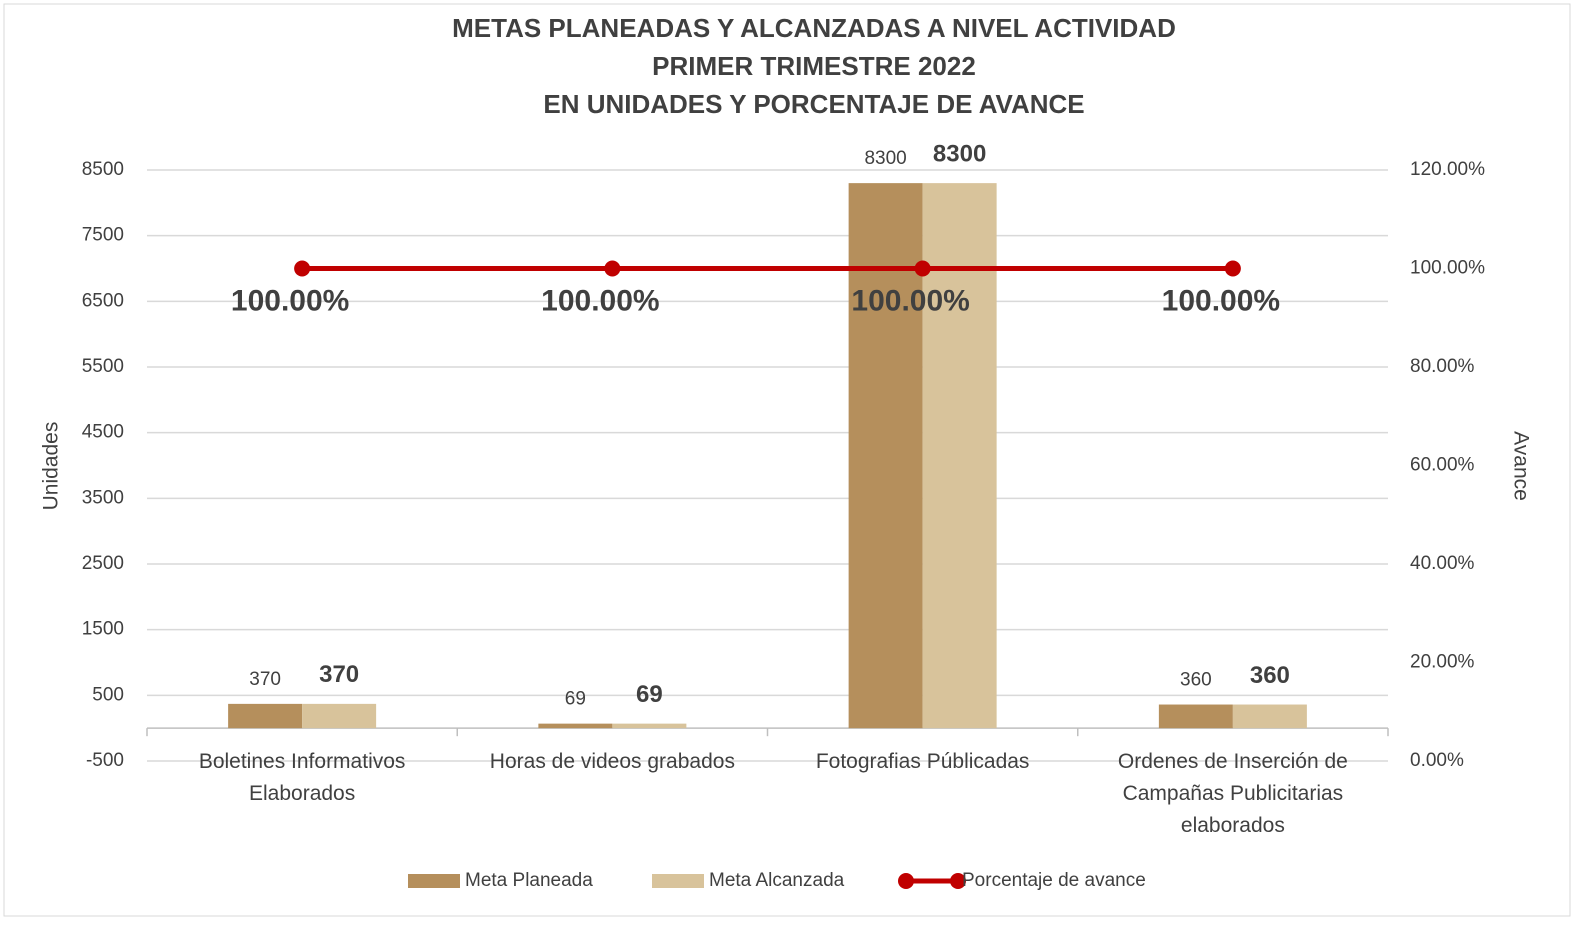  What do you see at coordinates (777, 880) in the screenshot?
I see `legend-label: Meta Alcanzada` at bounding box center [777, 880].